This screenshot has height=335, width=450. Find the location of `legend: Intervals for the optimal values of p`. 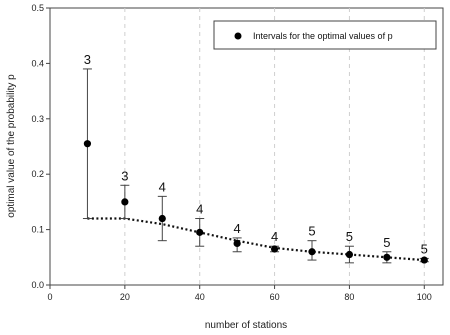

legend: Intervals for the optimal values of p is located at coordinates (325, 35).